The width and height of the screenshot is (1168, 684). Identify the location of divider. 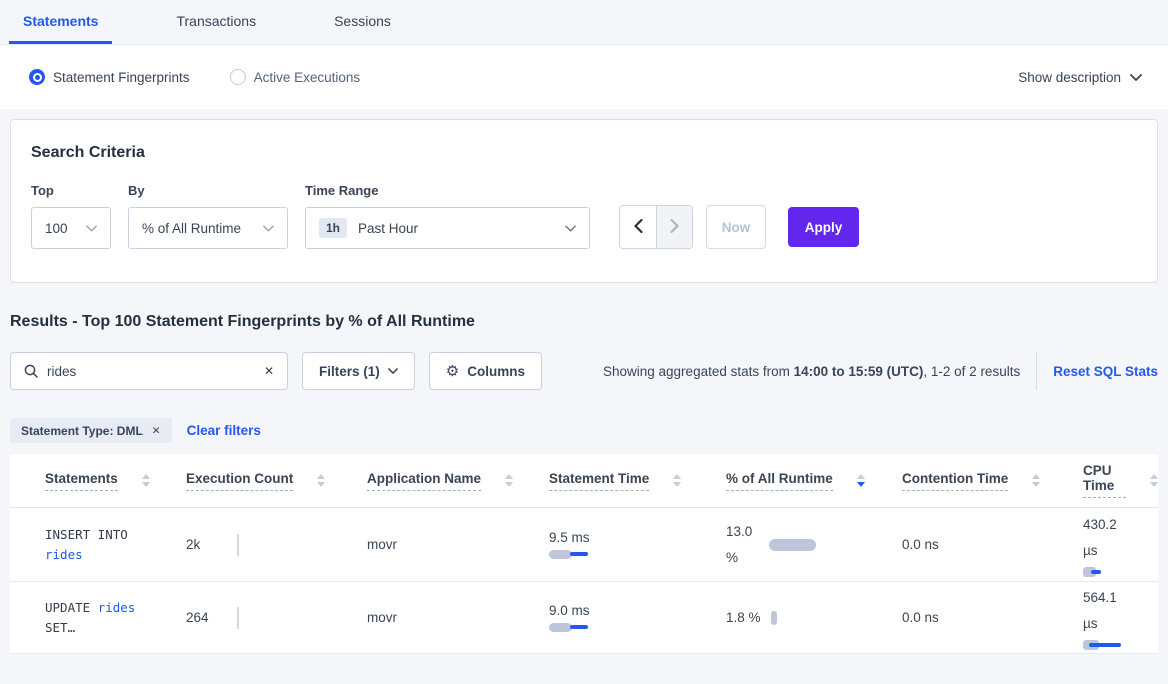
(1037, 371).